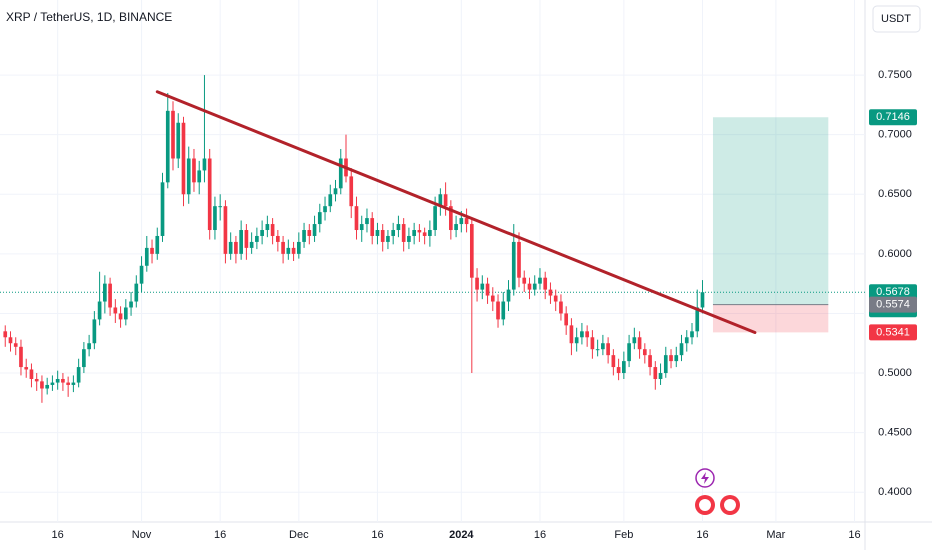 This screenshot has height=550, width=932. I want to click on target-zone, so click(770, 211).